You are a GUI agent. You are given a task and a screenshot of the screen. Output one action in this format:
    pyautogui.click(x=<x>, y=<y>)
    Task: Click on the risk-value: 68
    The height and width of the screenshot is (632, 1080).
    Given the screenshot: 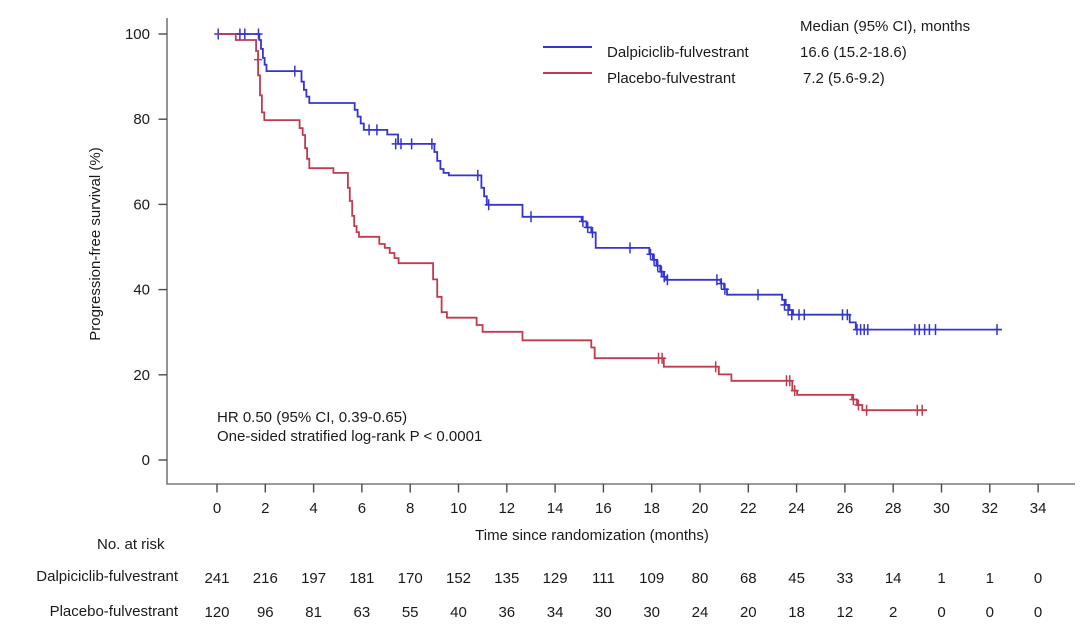 What is the action you would take?
    pyautogui.click(x=748, y=578)
    